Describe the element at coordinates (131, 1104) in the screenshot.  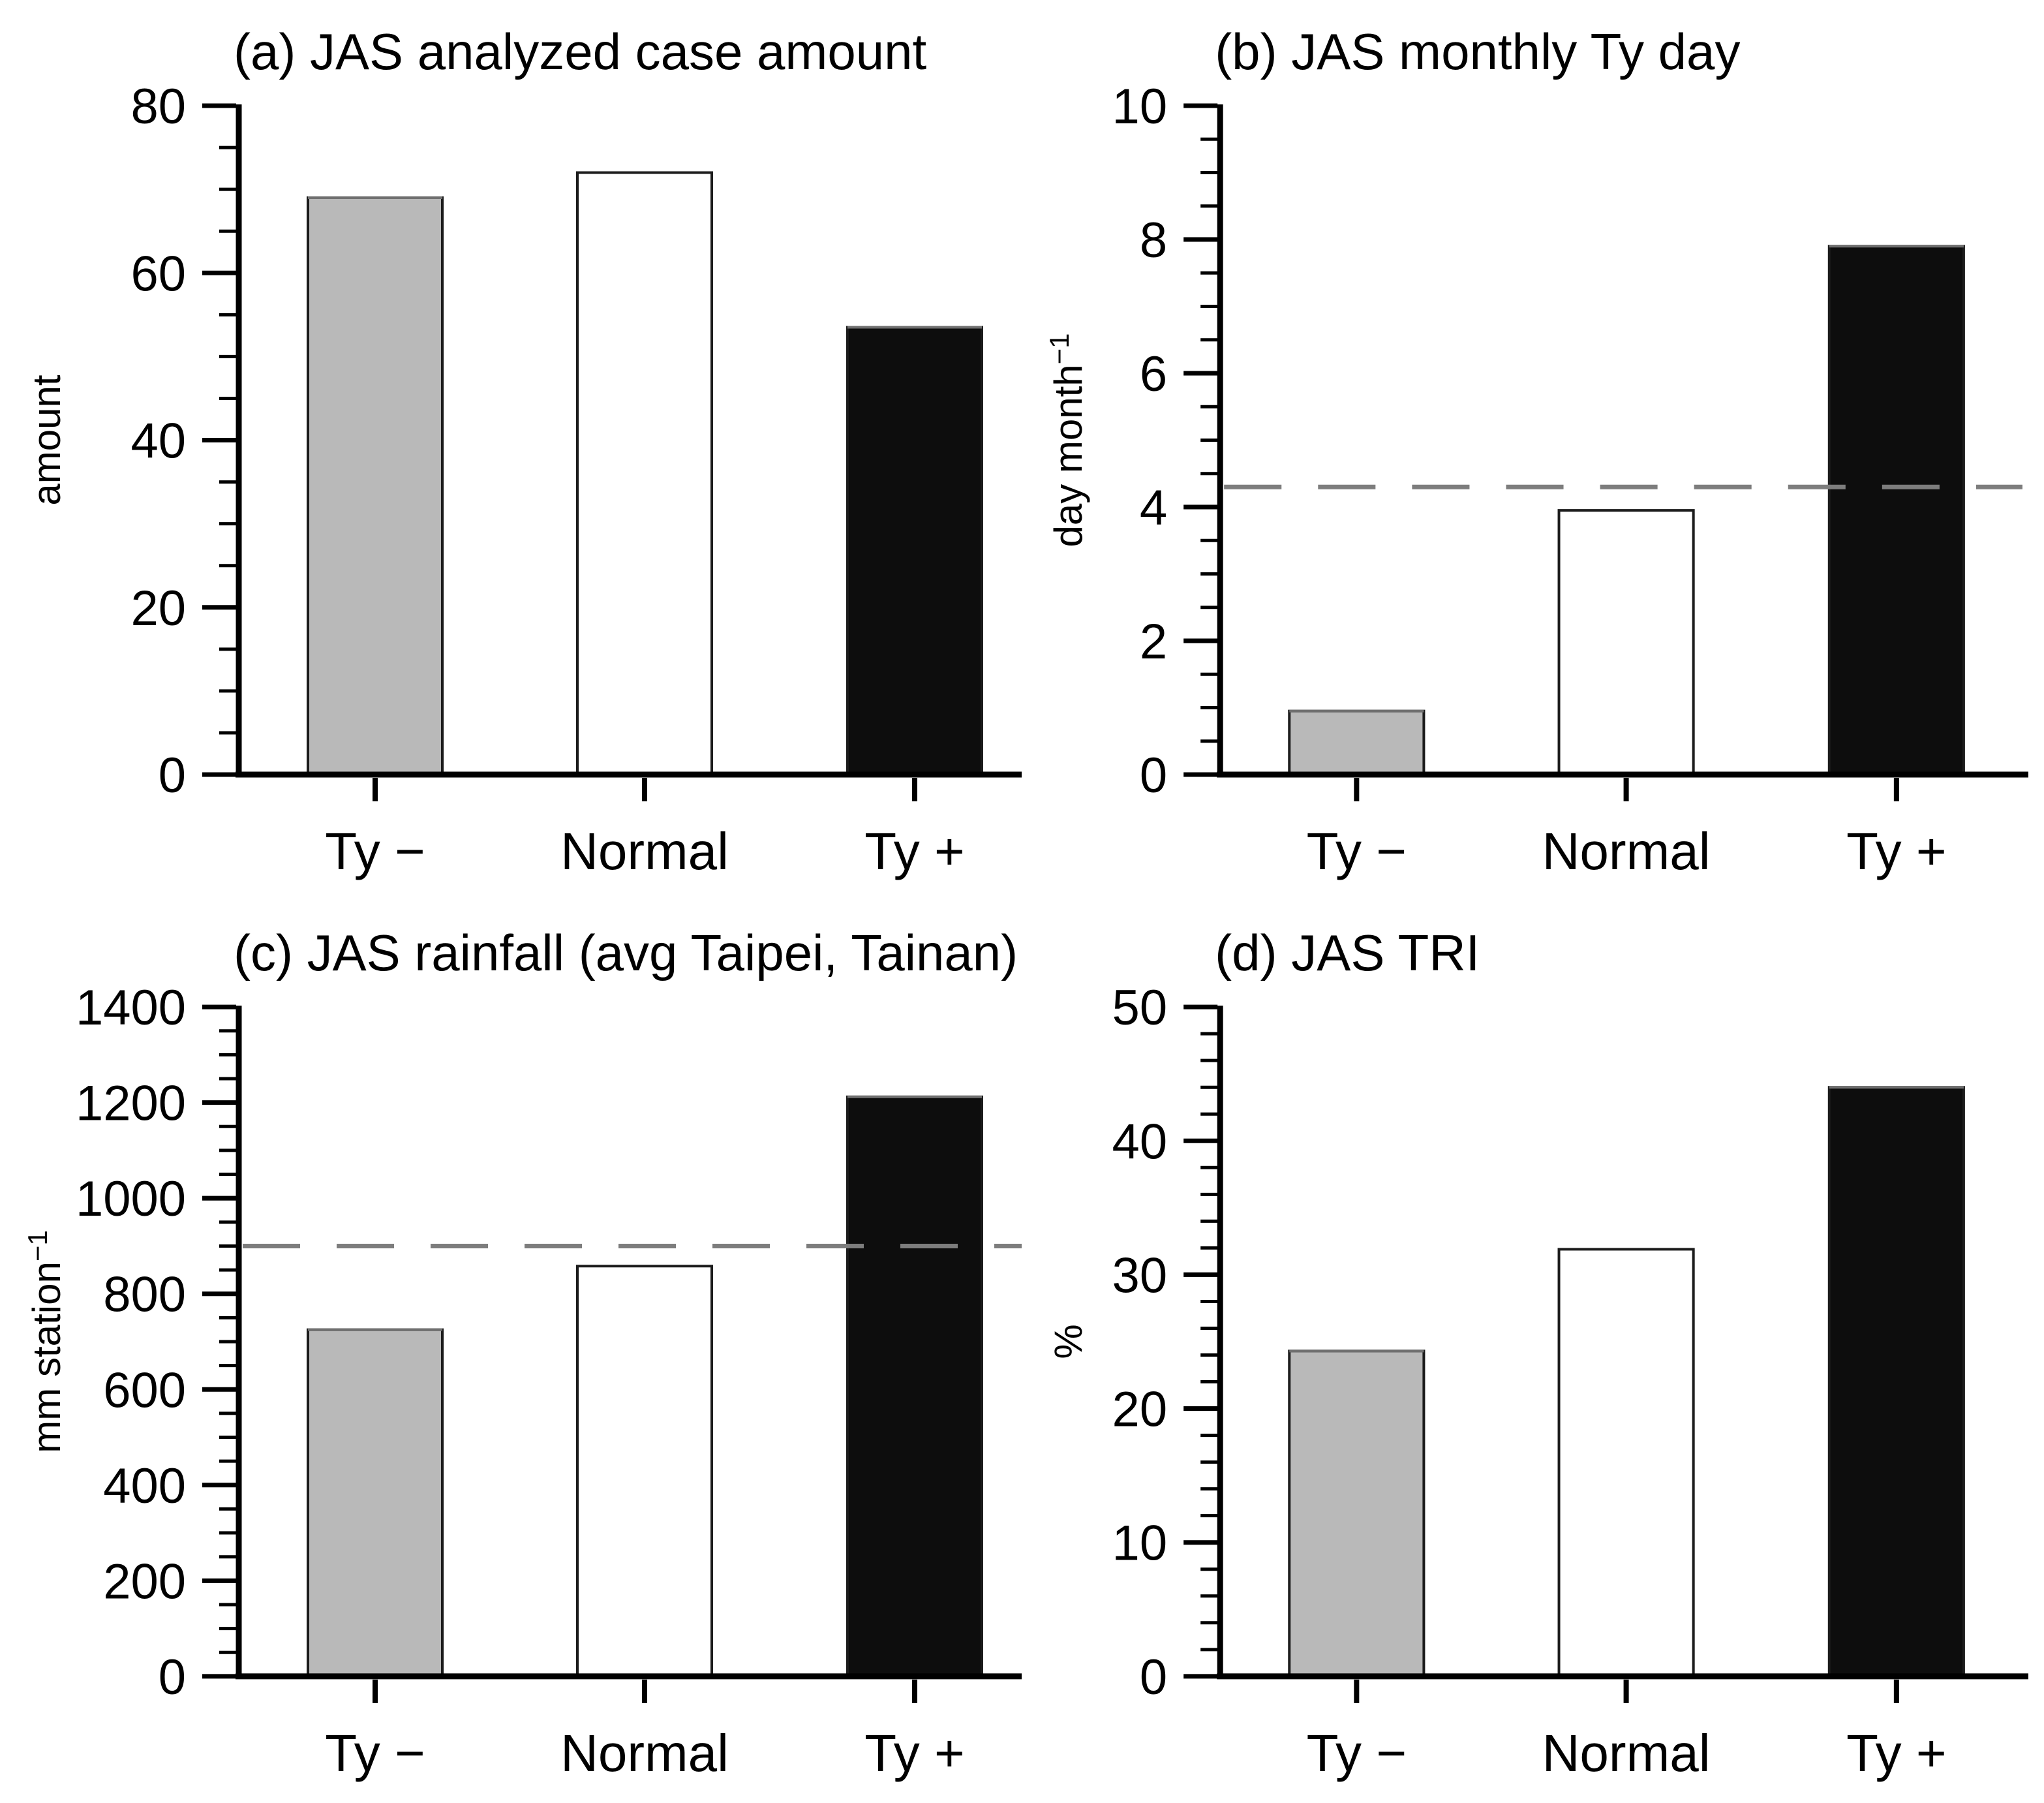
I see `y-tick-label: 1200` at that location.